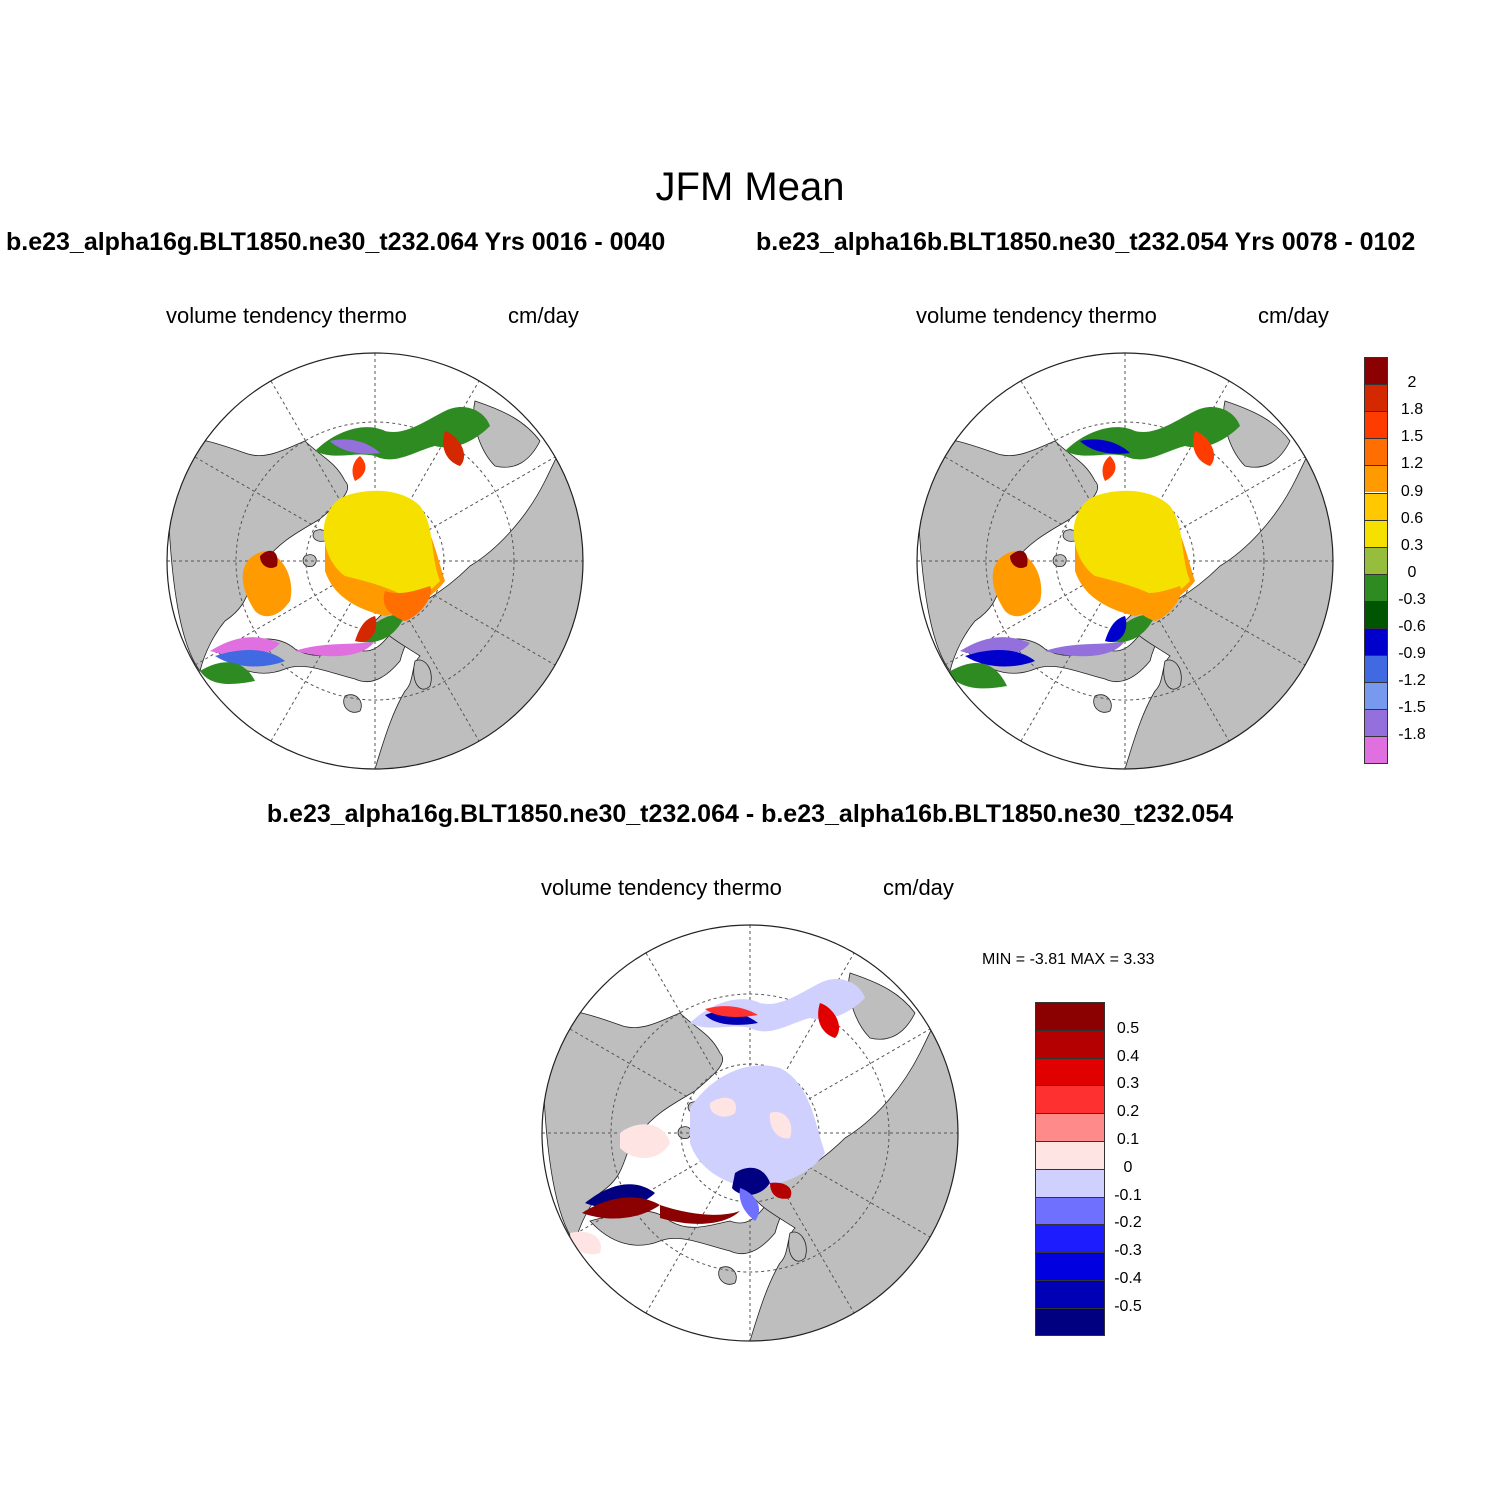 The width and height of the screenshot is (1500, 1500). I want to click on main-colorbar-label: -1.5, so click(1412, 708).